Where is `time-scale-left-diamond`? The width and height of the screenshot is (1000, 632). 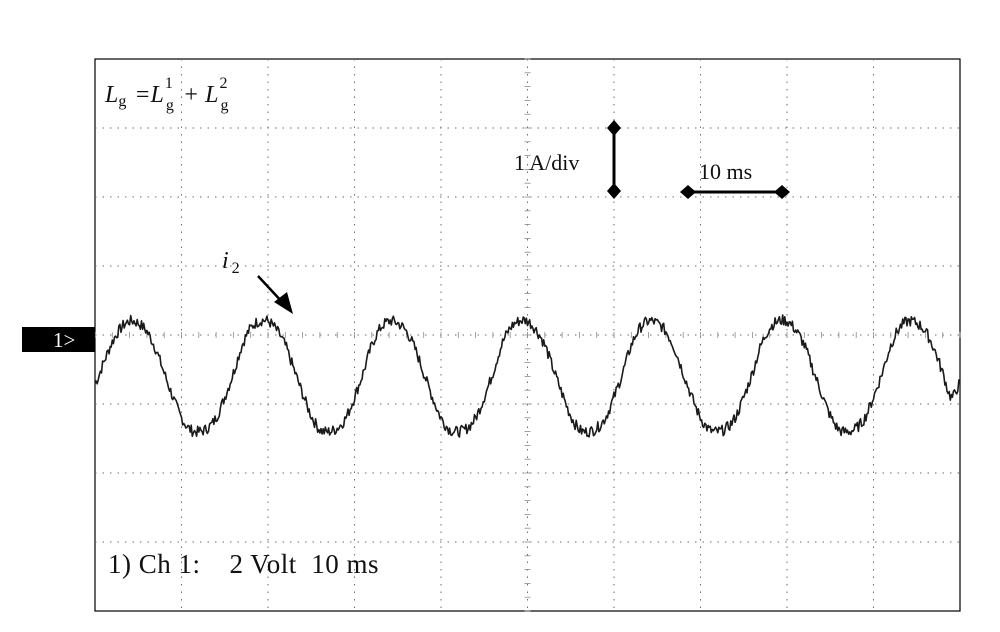
time-scale-left-diamond is located at coordinates (688, 192).